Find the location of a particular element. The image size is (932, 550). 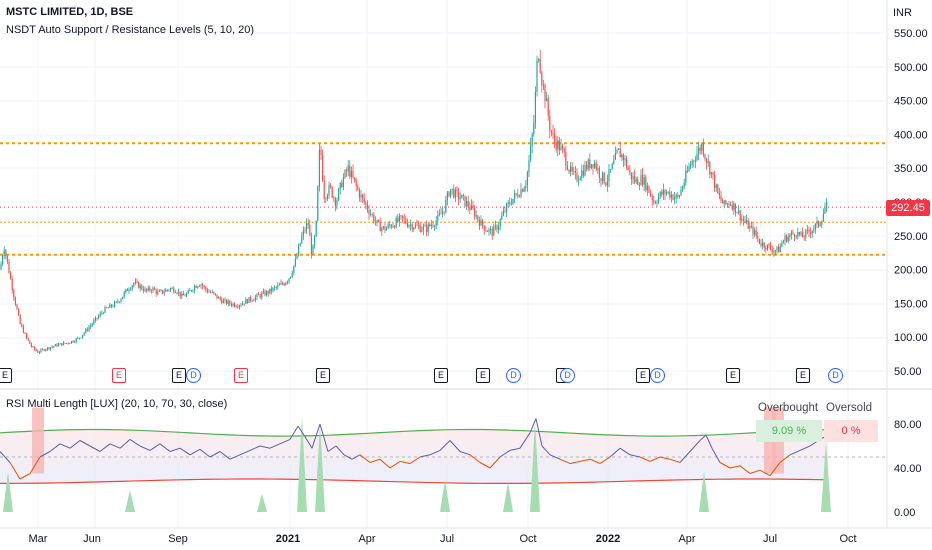

event-marker-2: E is located at coordinates (179, 375).